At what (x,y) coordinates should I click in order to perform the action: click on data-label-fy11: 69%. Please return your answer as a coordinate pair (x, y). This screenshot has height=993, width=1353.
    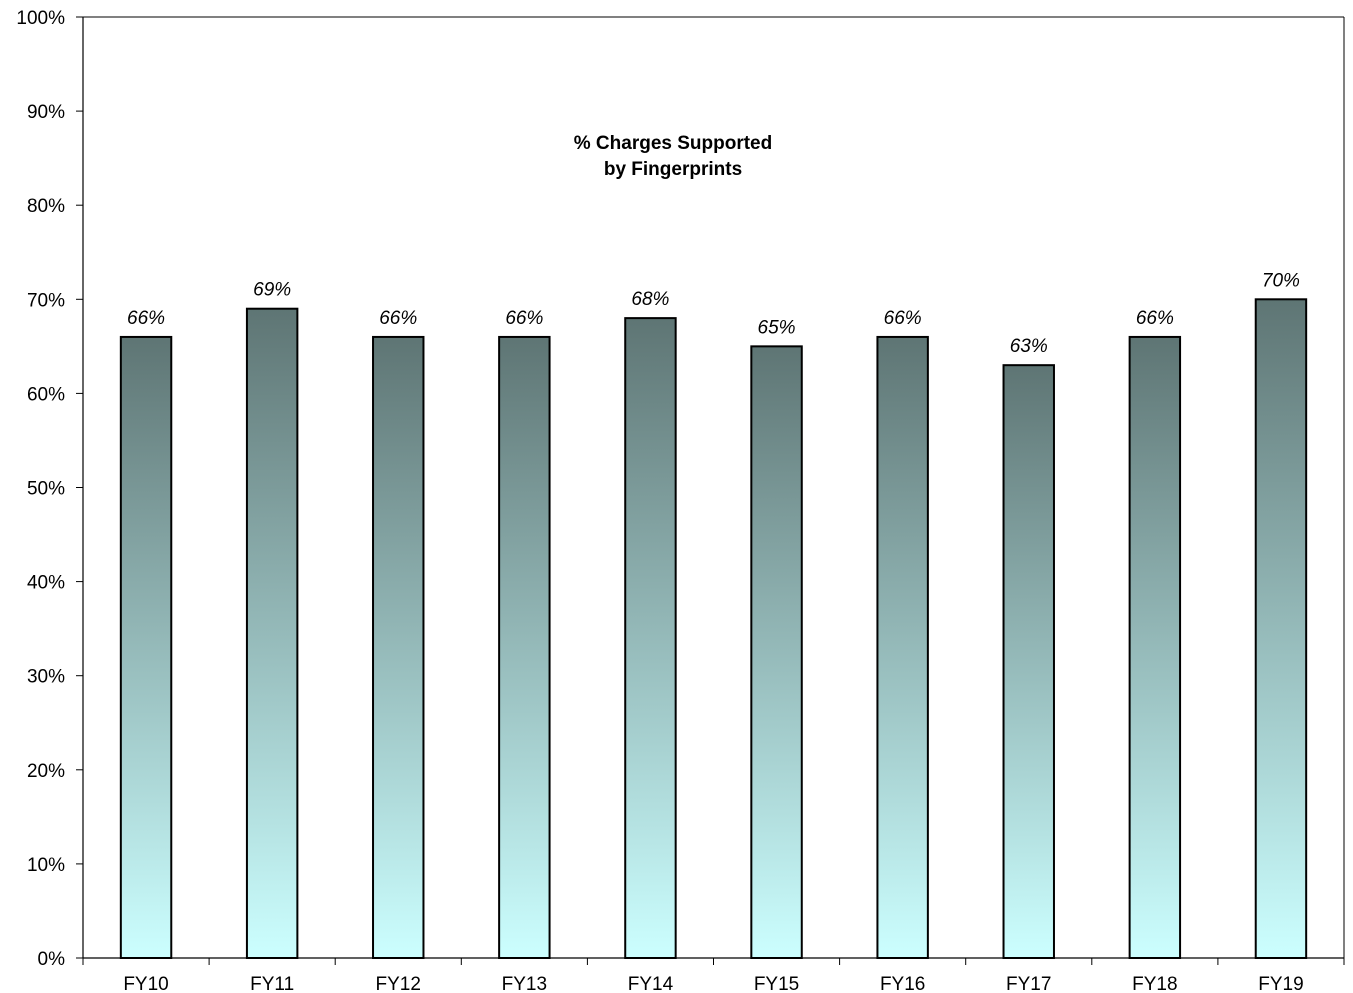
    Looking at the image, I should click on (272, 290).